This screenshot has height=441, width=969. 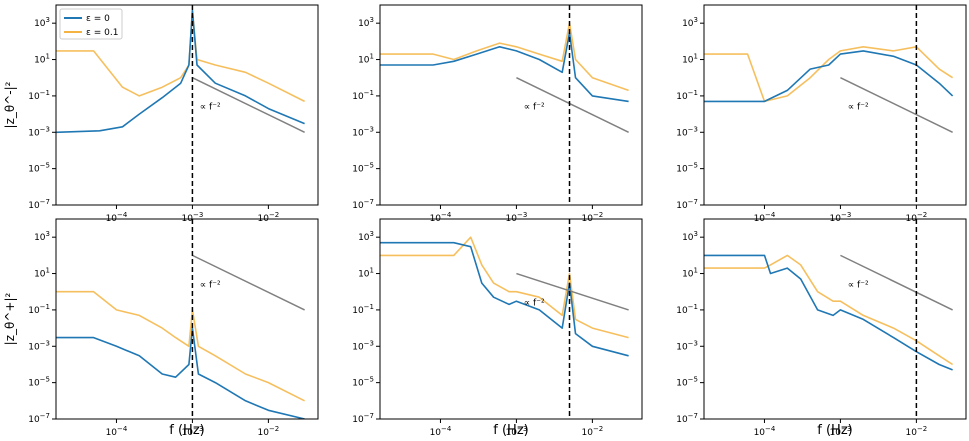 I want to click on legend-label: ε = 0, so click(x=98, y=19).